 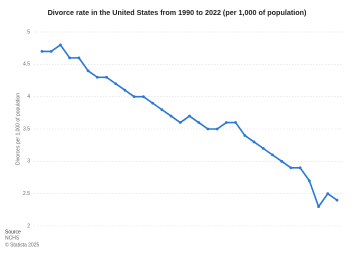 What do you see at coordinates (28, 226) in the screenshot?
I see `y-tick-label: 2` at bounding box center [28, 226].